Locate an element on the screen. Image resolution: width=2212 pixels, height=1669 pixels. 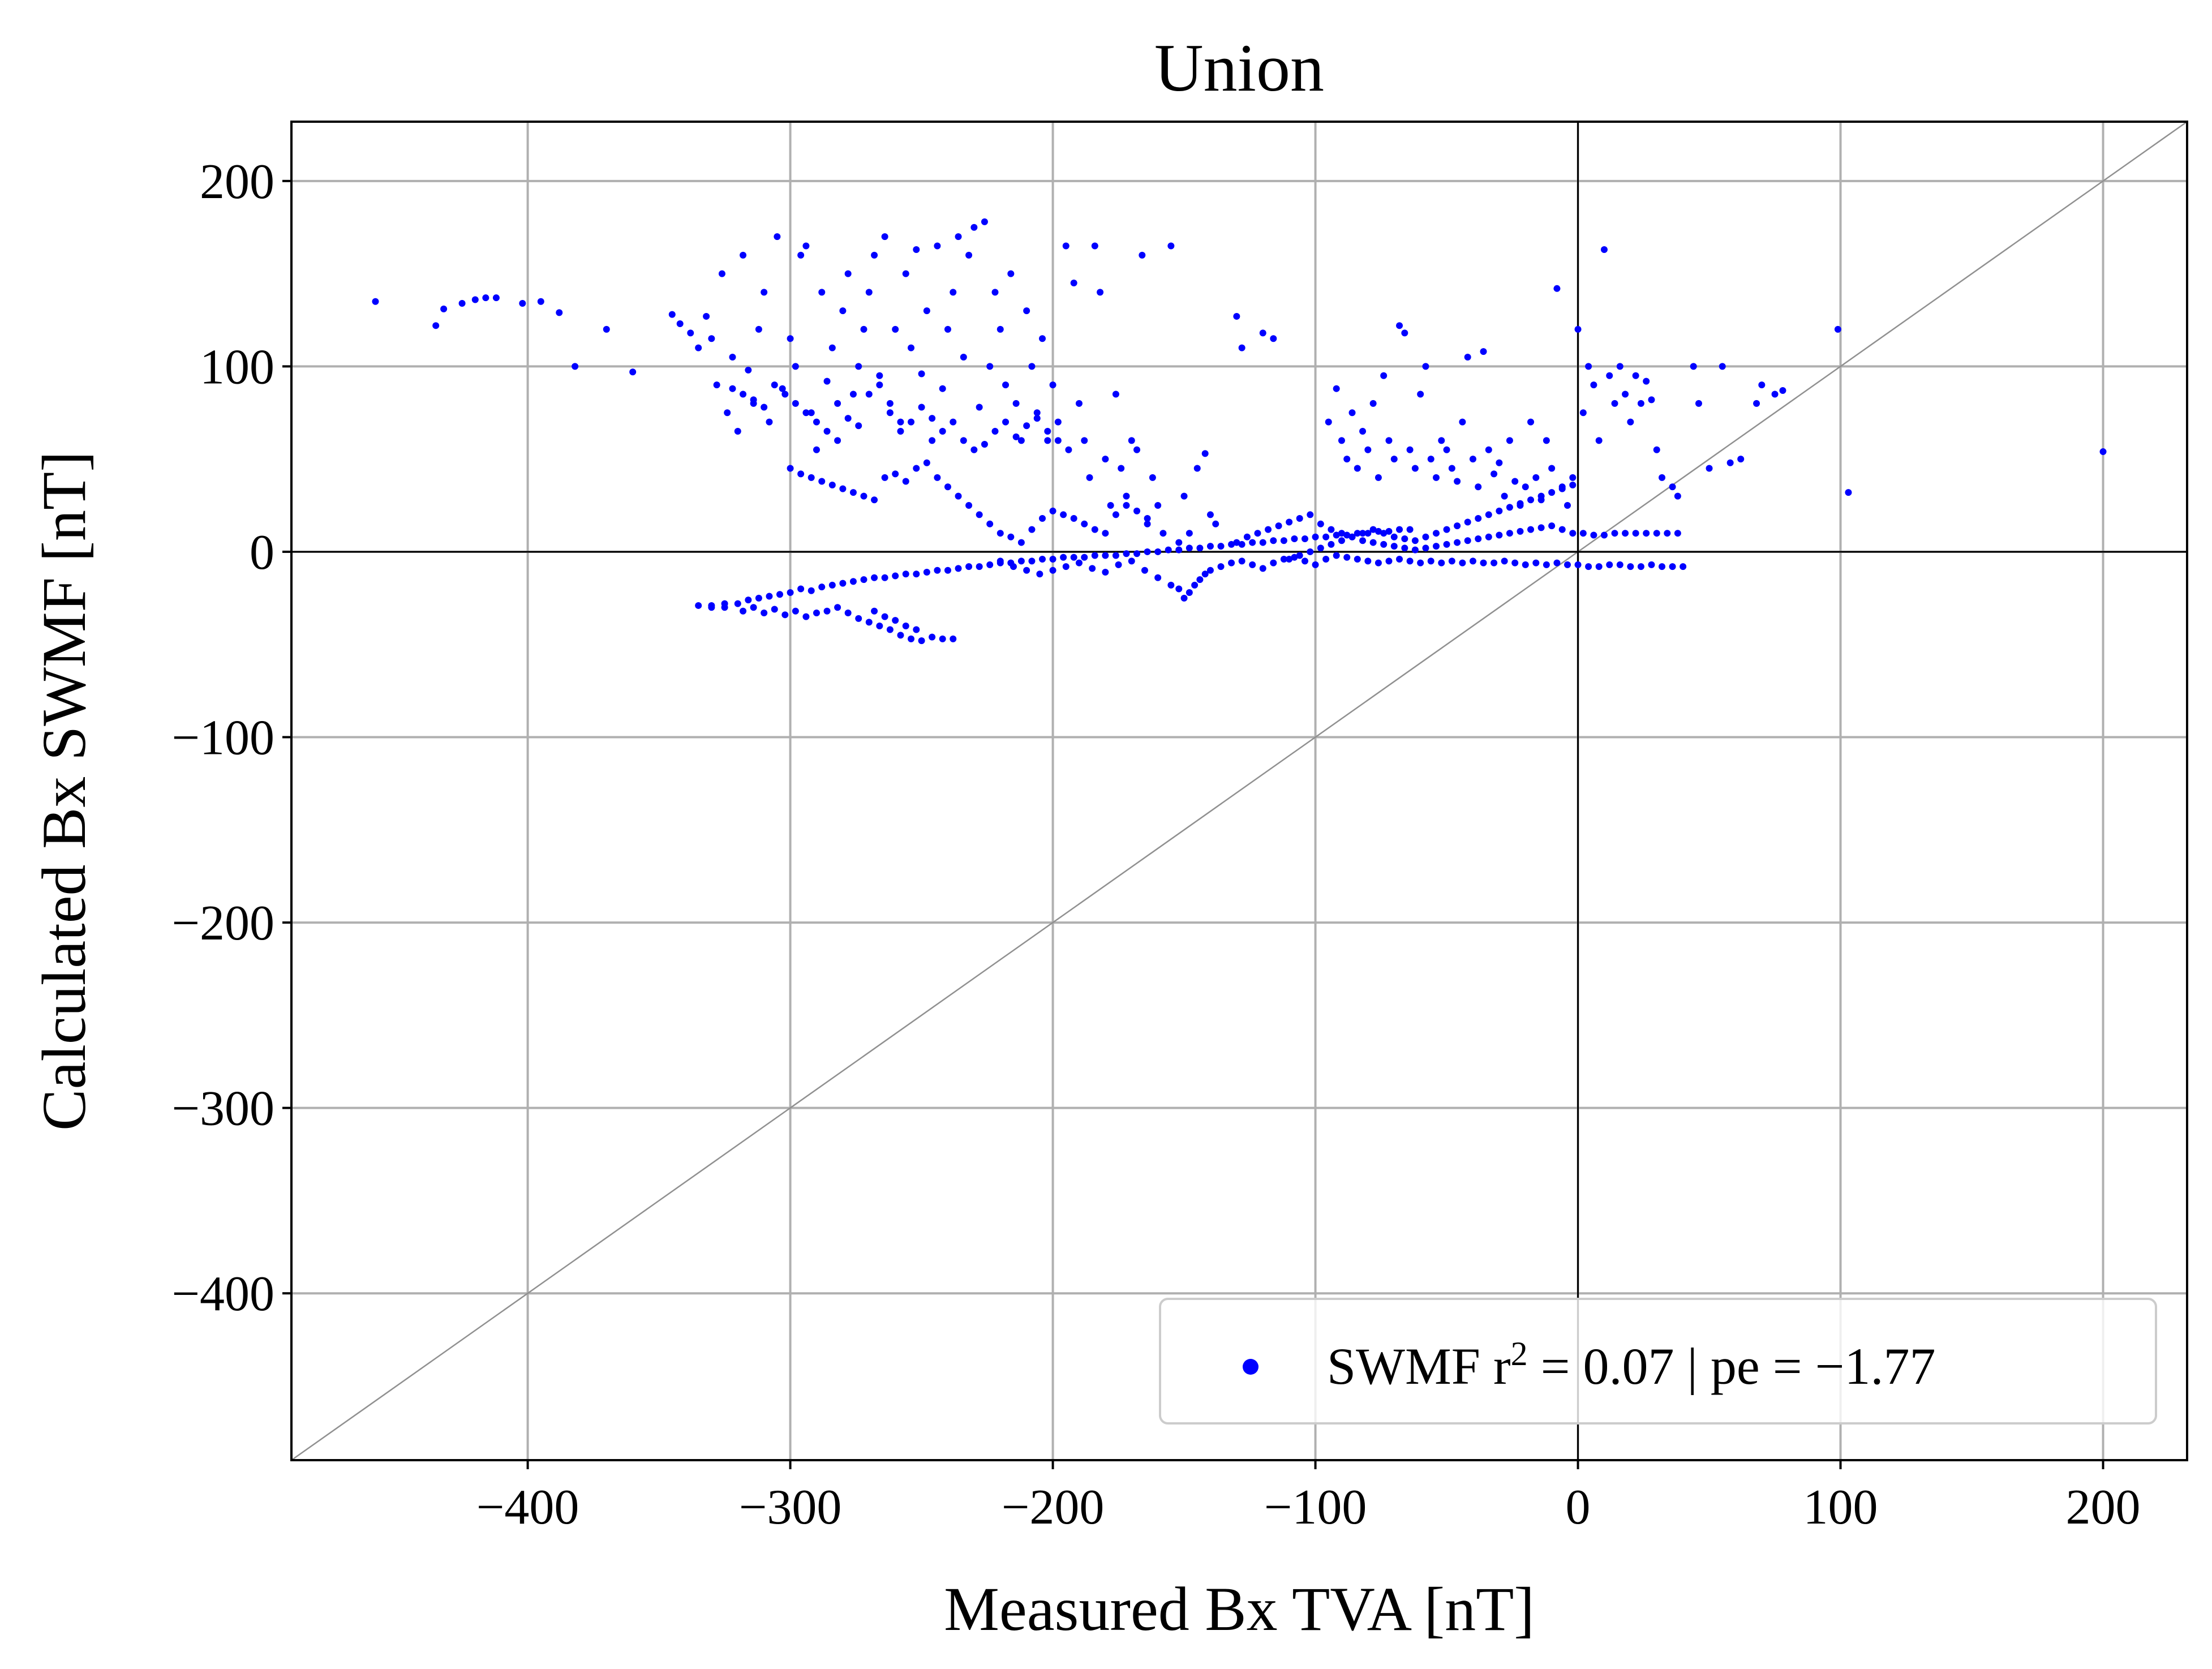
y-tick-label: −100 is located at coordinates (223, 739).